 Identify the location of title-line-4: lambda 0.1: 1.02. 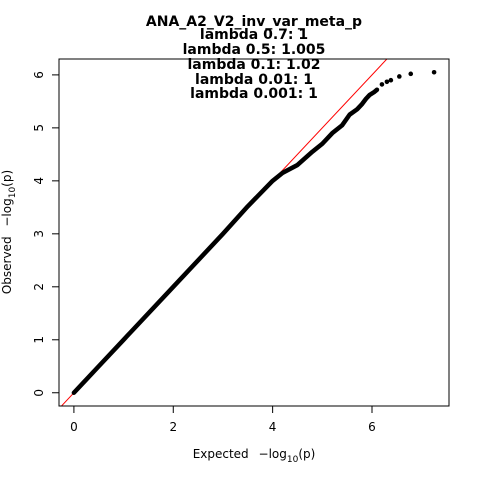
(253, 65).